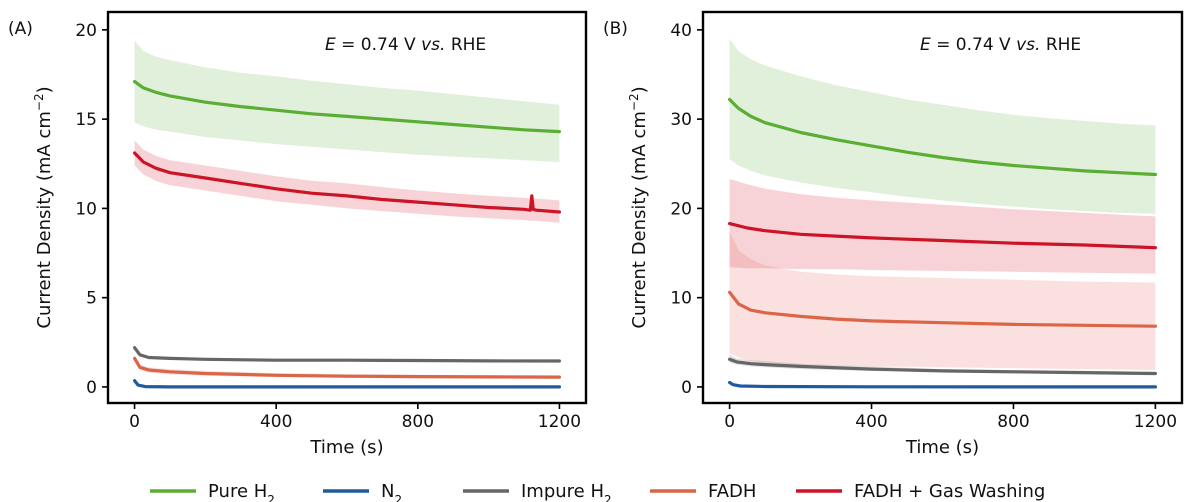 Image resolution: width=1192 pixels, height=502 pixels. Describe the element at coordinates (91, 299) in the screenshot. I see `y-tick-label: 5` at that location.